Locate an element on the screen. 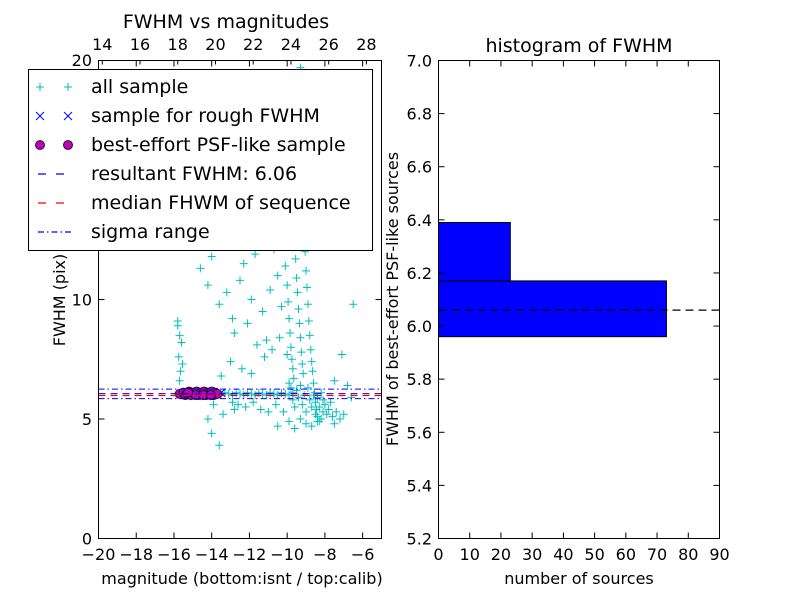 Image resolution: width=800 pixels, height=600 pixels. histogram-y-tick-label: 5.6 is located at coordinates (419, 432).